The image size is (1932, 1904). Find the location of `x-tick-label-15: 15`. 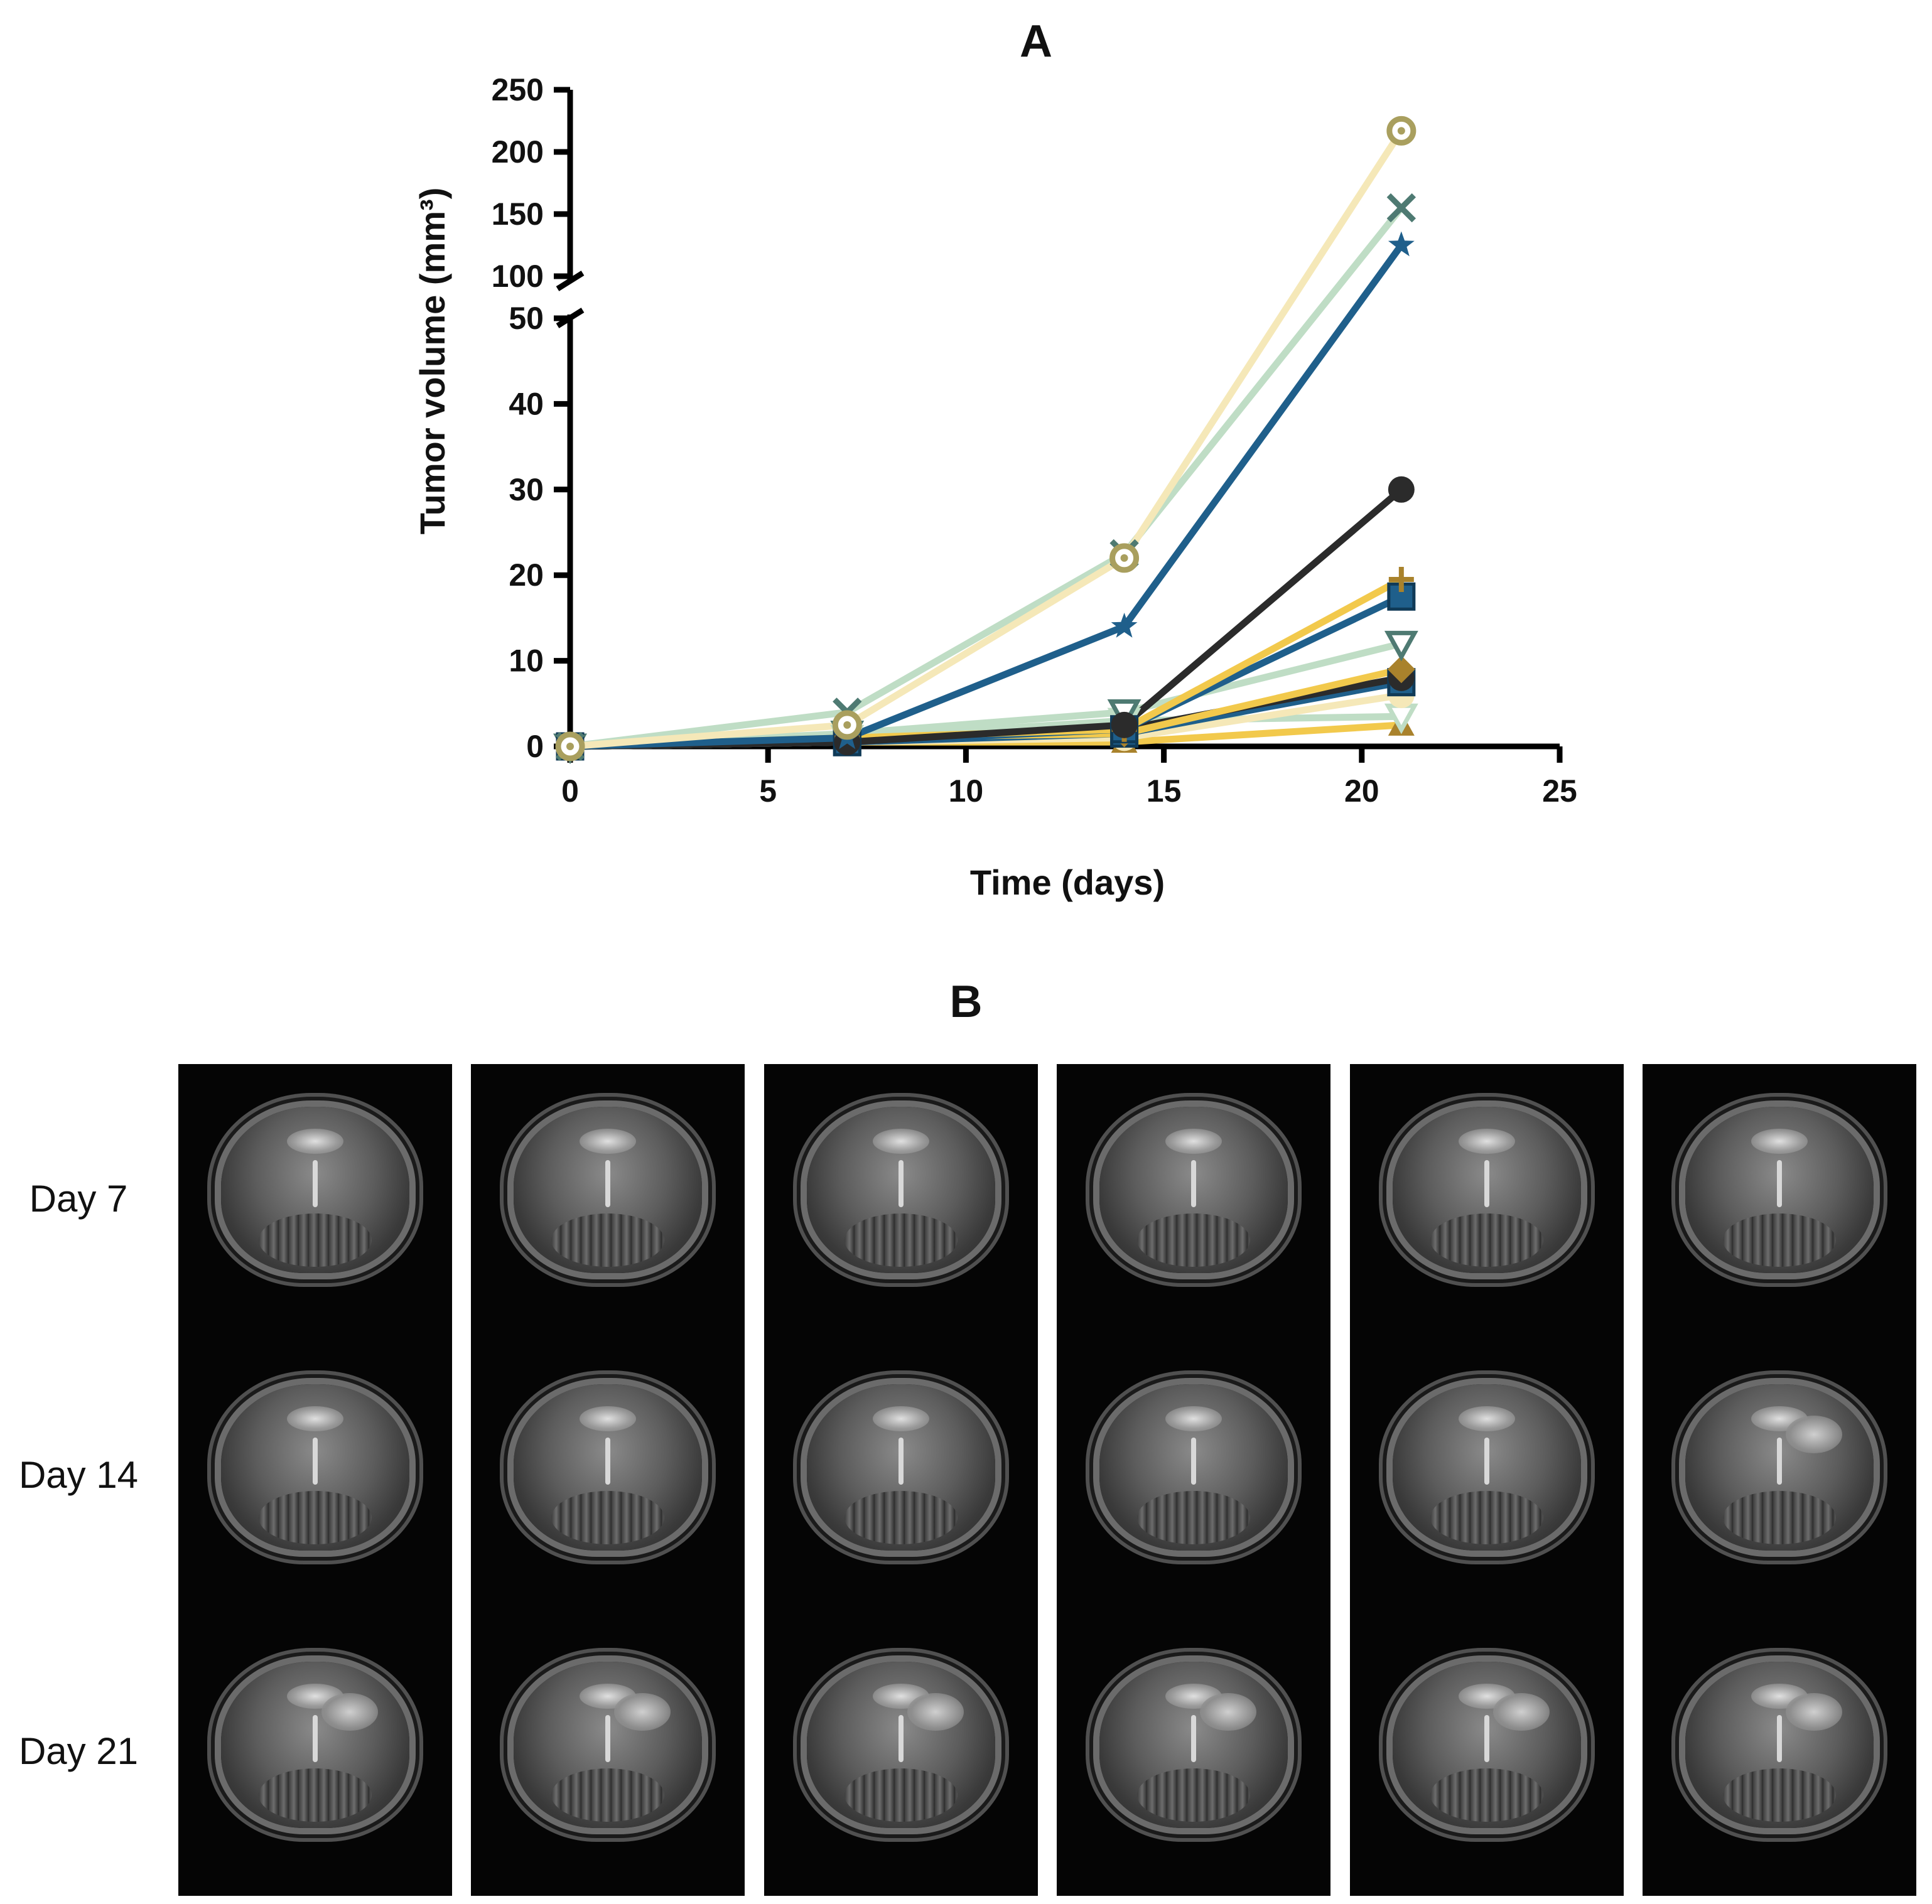

x-tick-label-15: 15 is located at coordinates (1164, 791).